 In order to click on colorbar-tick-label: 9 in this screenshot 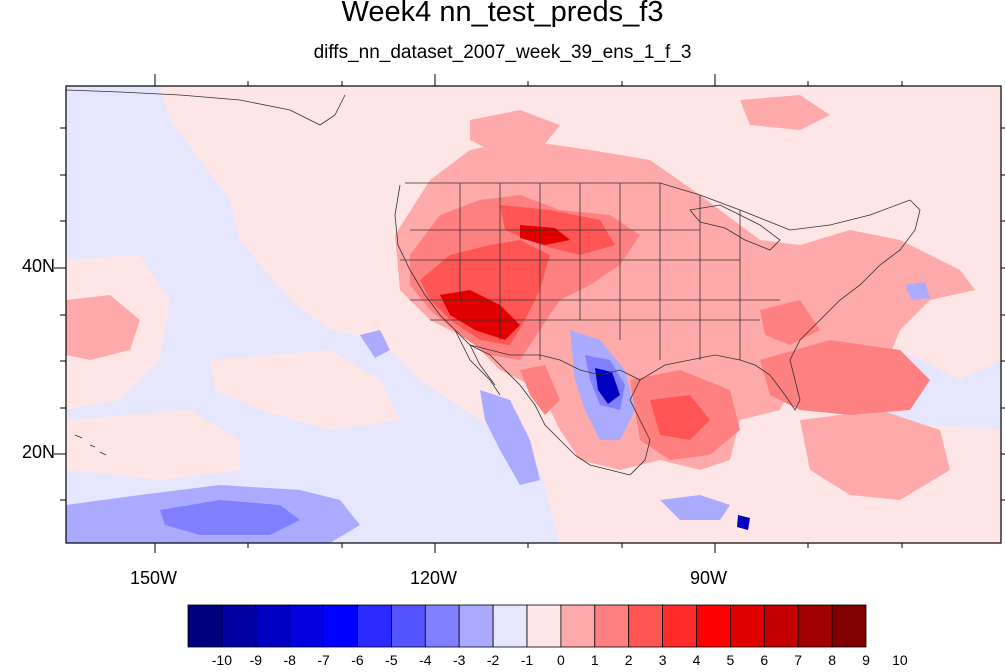, I will do `click(866, 660)`.